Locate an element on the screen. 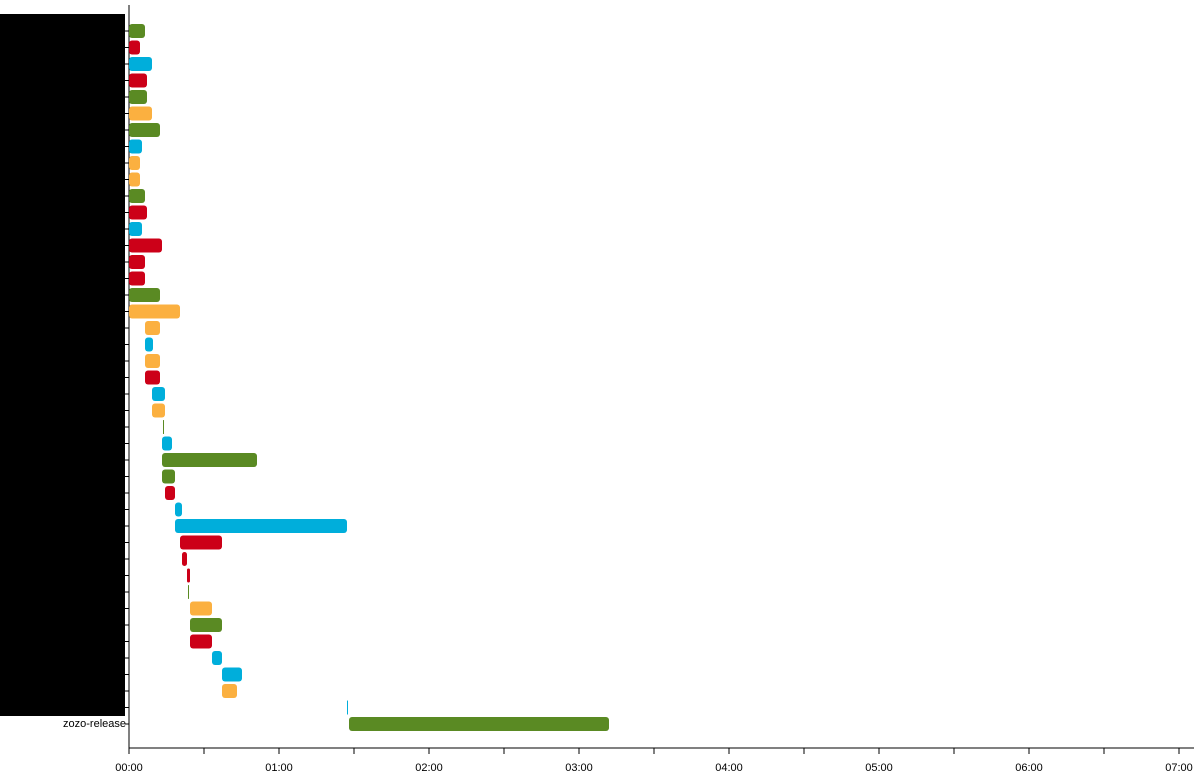 The width and height of the screenshot is (1200, 784). x-tick-label: 05:00 is located at coordinates (879, 768).